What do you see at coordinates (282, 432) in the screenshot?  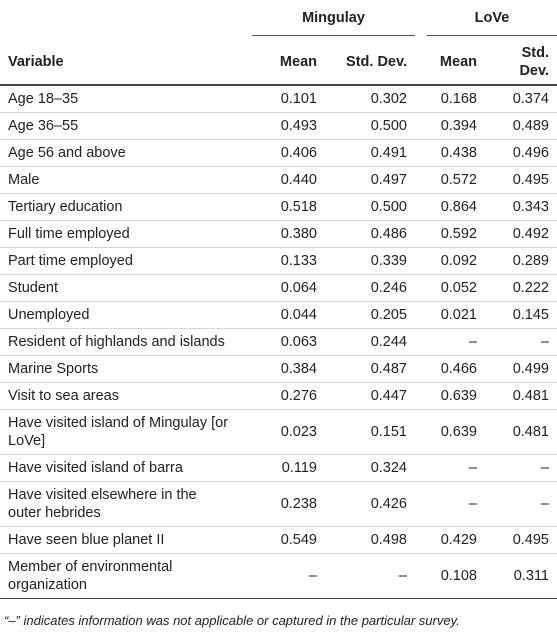 I see `value-cell: 0.023` at bounding box center [282, 432].